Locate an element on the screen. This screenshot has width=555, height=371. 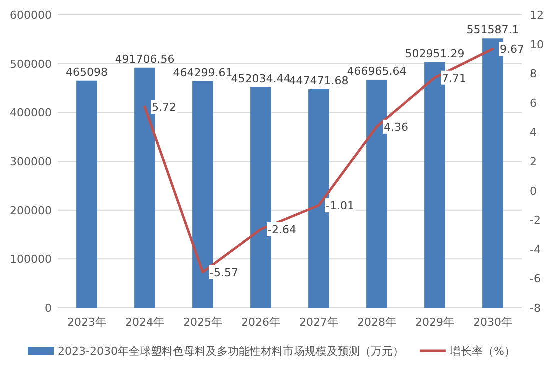
data-label: -5.57 is located at coordinates (224, 273).